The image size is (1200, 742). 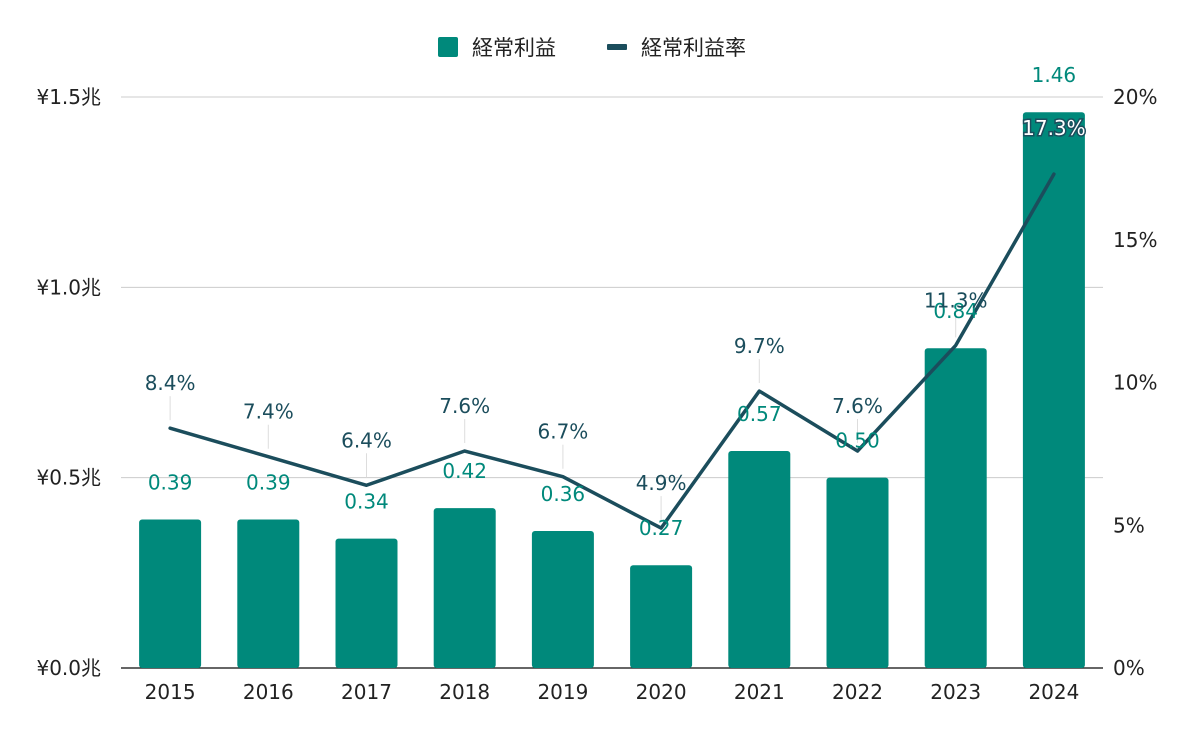 I want to click on right-tick-label: 5%, so click(x=1129, y=525).